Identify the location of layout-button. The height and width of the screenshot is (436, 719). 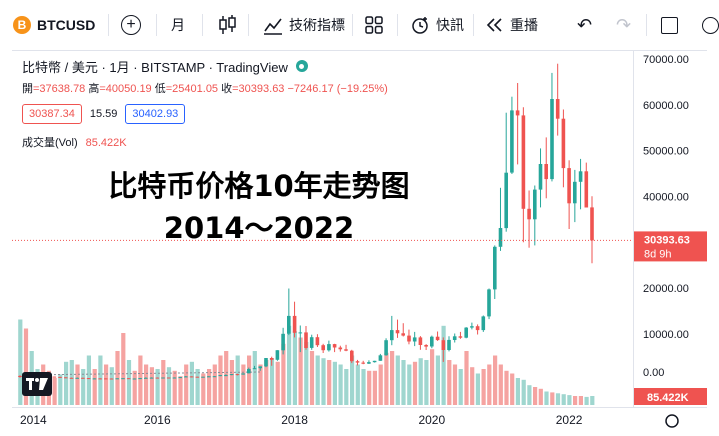
(374, 25).